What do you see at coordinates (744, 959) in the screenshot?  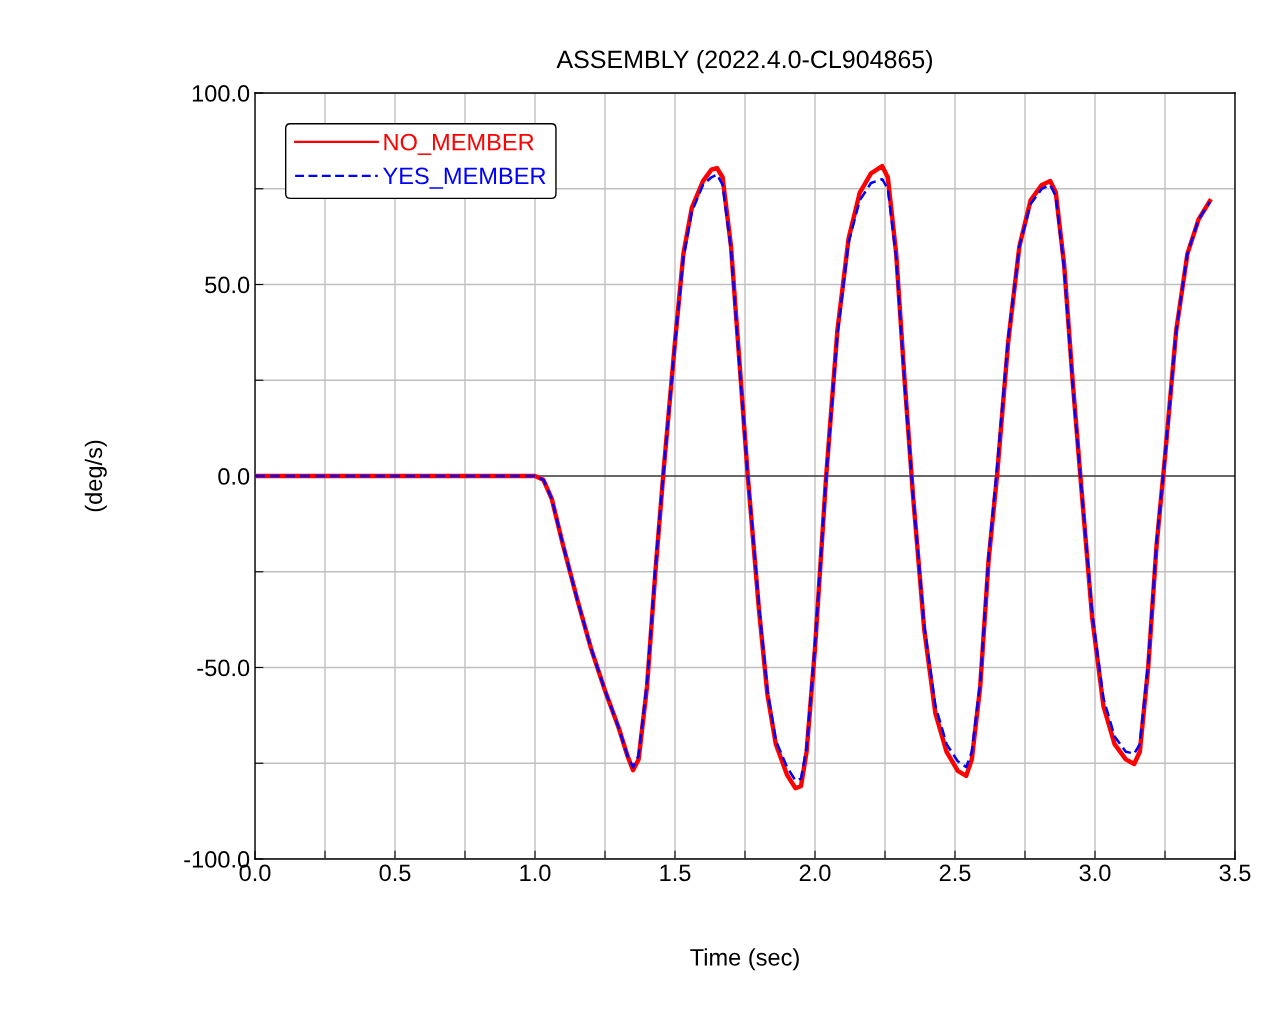 I see `x-axis-title: Time (sec)` at bounding box center [744, 959].